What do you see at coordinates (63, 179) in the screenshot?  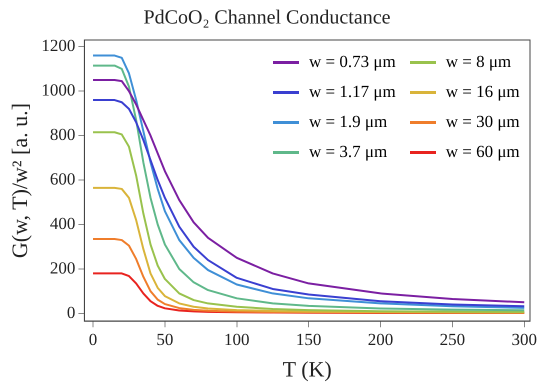 I see `y-tick-label: 600` at bounding box center [63, 179].